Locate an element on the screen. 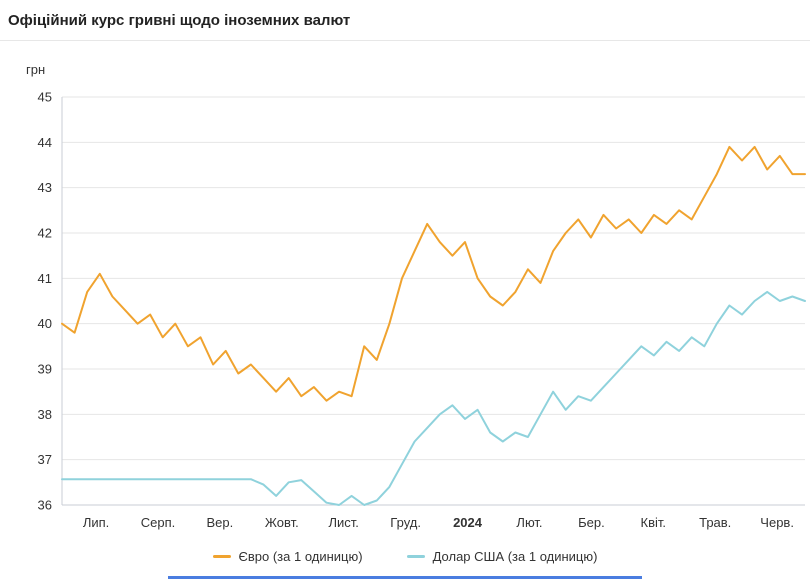  y-tick-label-43: 43 is located at coordinates (45, 187).